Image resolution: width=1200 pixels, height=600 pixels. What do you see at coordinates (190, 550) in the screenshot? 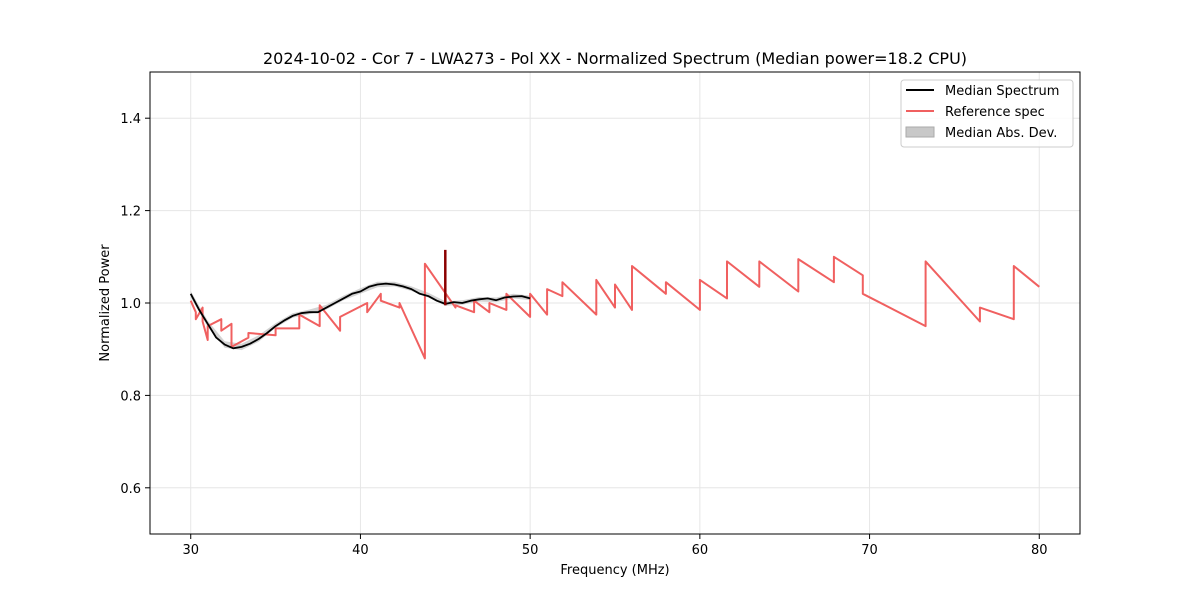
I see `x-tick-label: 30` at bounding box center [190, 550].